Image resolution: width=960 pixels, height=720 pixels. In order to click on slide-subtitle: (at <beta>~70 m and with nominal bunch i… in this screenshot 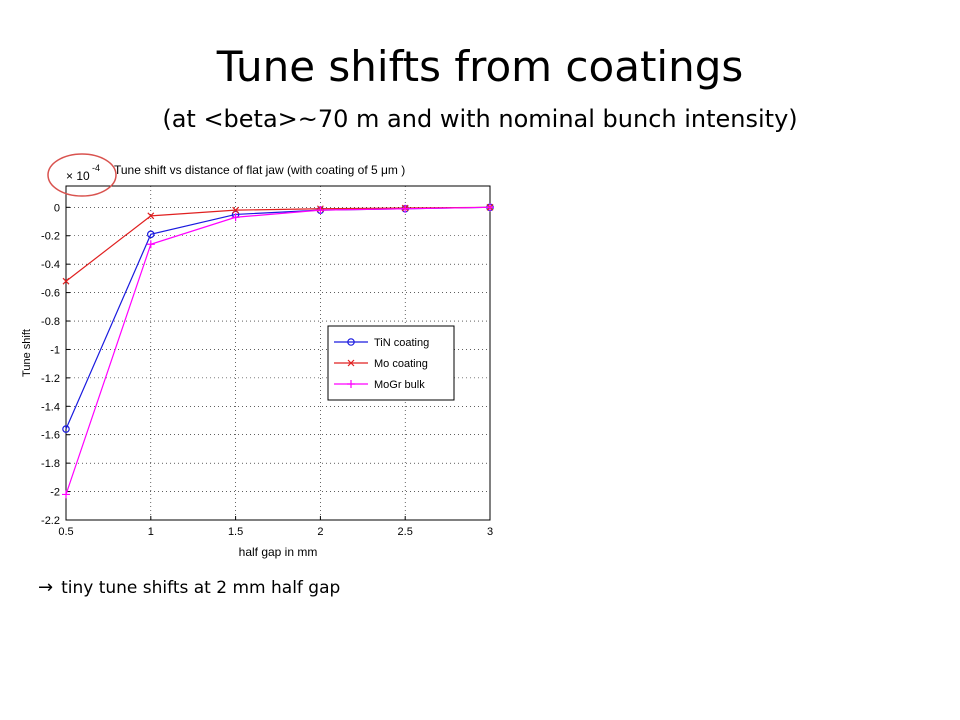, I will do `click(480, 119)`.